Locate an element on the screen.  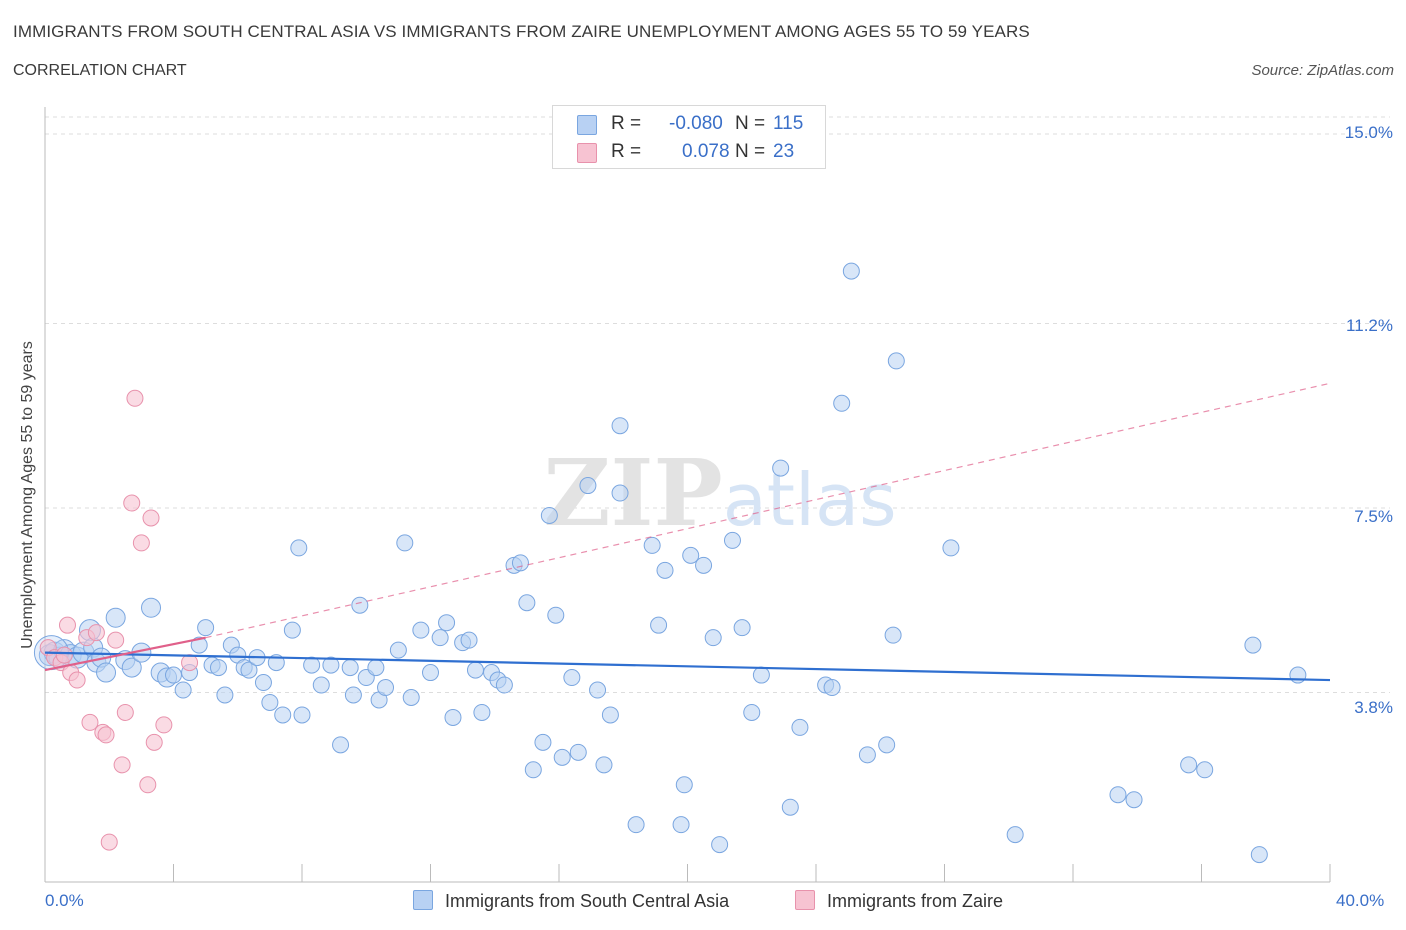
legend-n-value: 115 is located at coordinates (788, 123).